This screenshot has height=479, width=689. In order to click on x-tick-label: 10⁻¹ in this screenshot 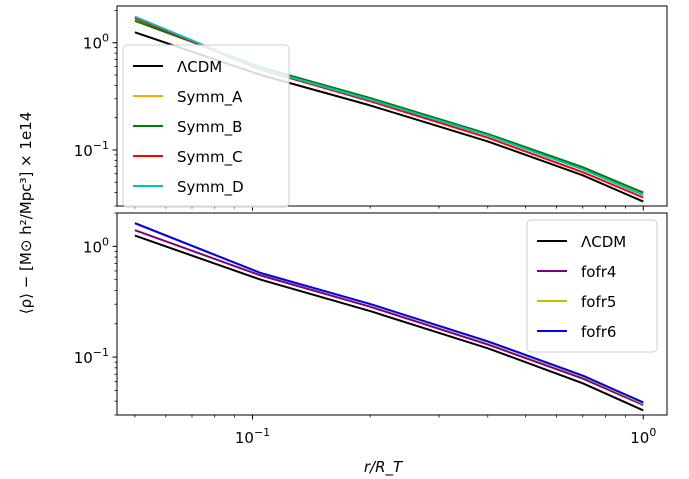, I will do `click(252, 436)`.